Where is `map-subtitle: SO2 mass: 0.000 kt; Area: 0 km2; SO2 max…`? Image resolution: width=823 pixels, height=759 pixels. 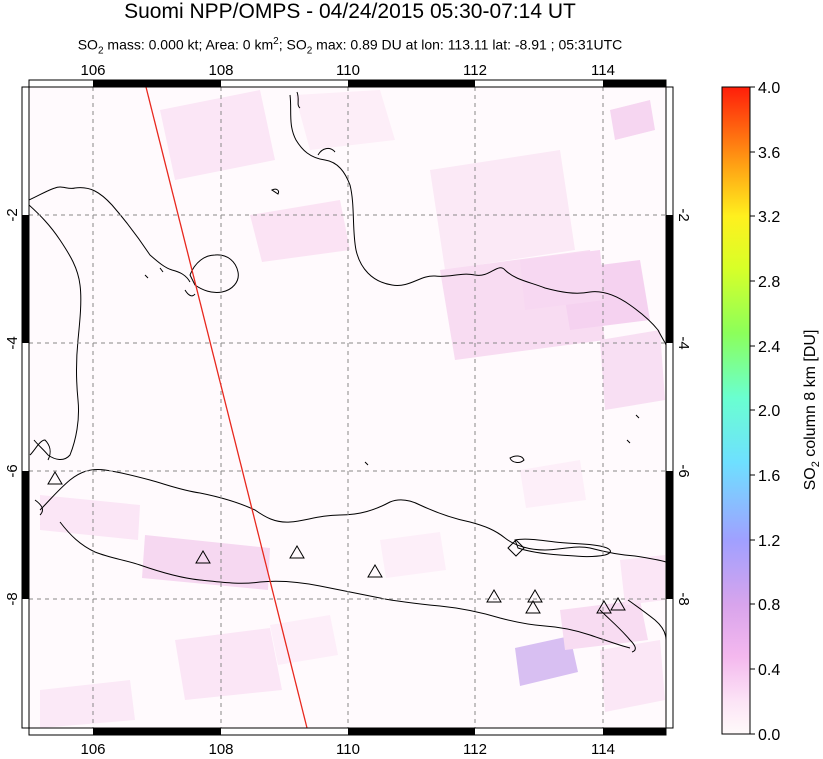
map-subtitle: SO2 mass: 0.000 kt; Area: 0 km2; SO2 max… is located at coordinates (350, 46).